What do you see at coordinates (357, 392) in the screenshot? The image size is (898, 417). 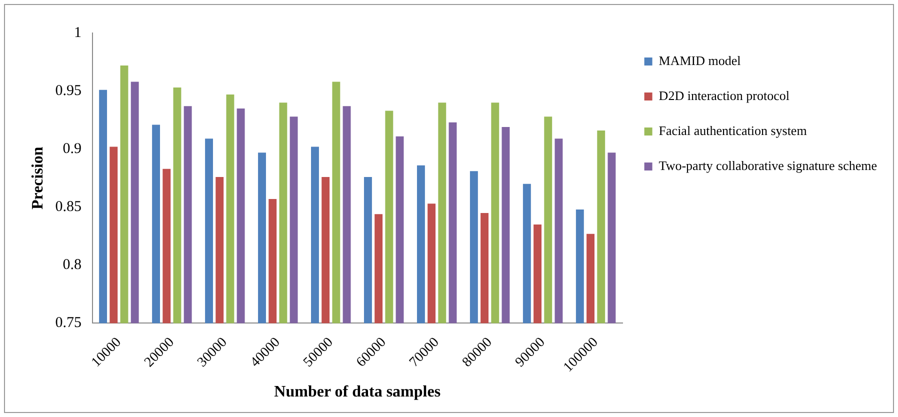 I see `x-axis-title: Number of data samples` at bounding box center [357, 392].